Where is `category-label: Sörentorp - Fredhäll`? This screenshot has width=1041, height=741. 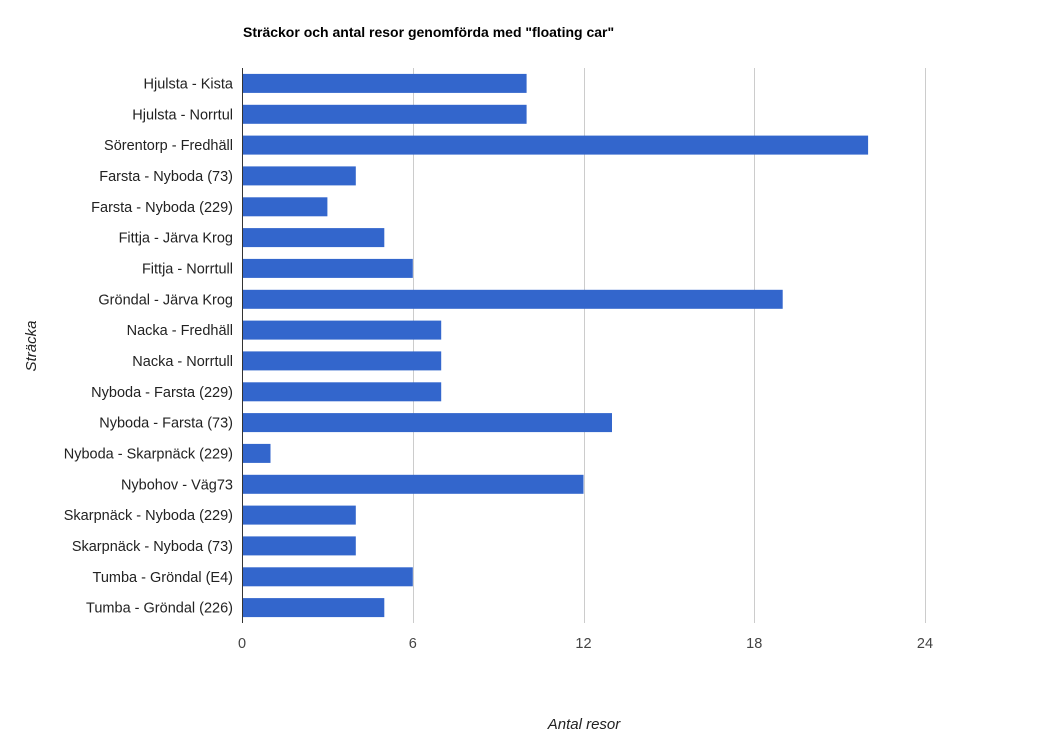 category-label: Sörentorp - Fredhäll is located at coordinates (168, 146).